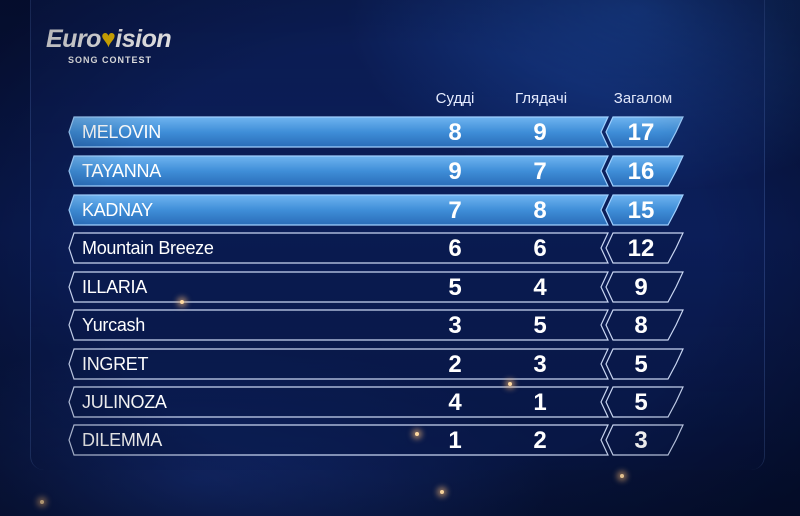 This screenshot has height=516, width=800. Describe the element at coordinates (641, 440) in the screenshot. I see `total-score: 3` at that location.